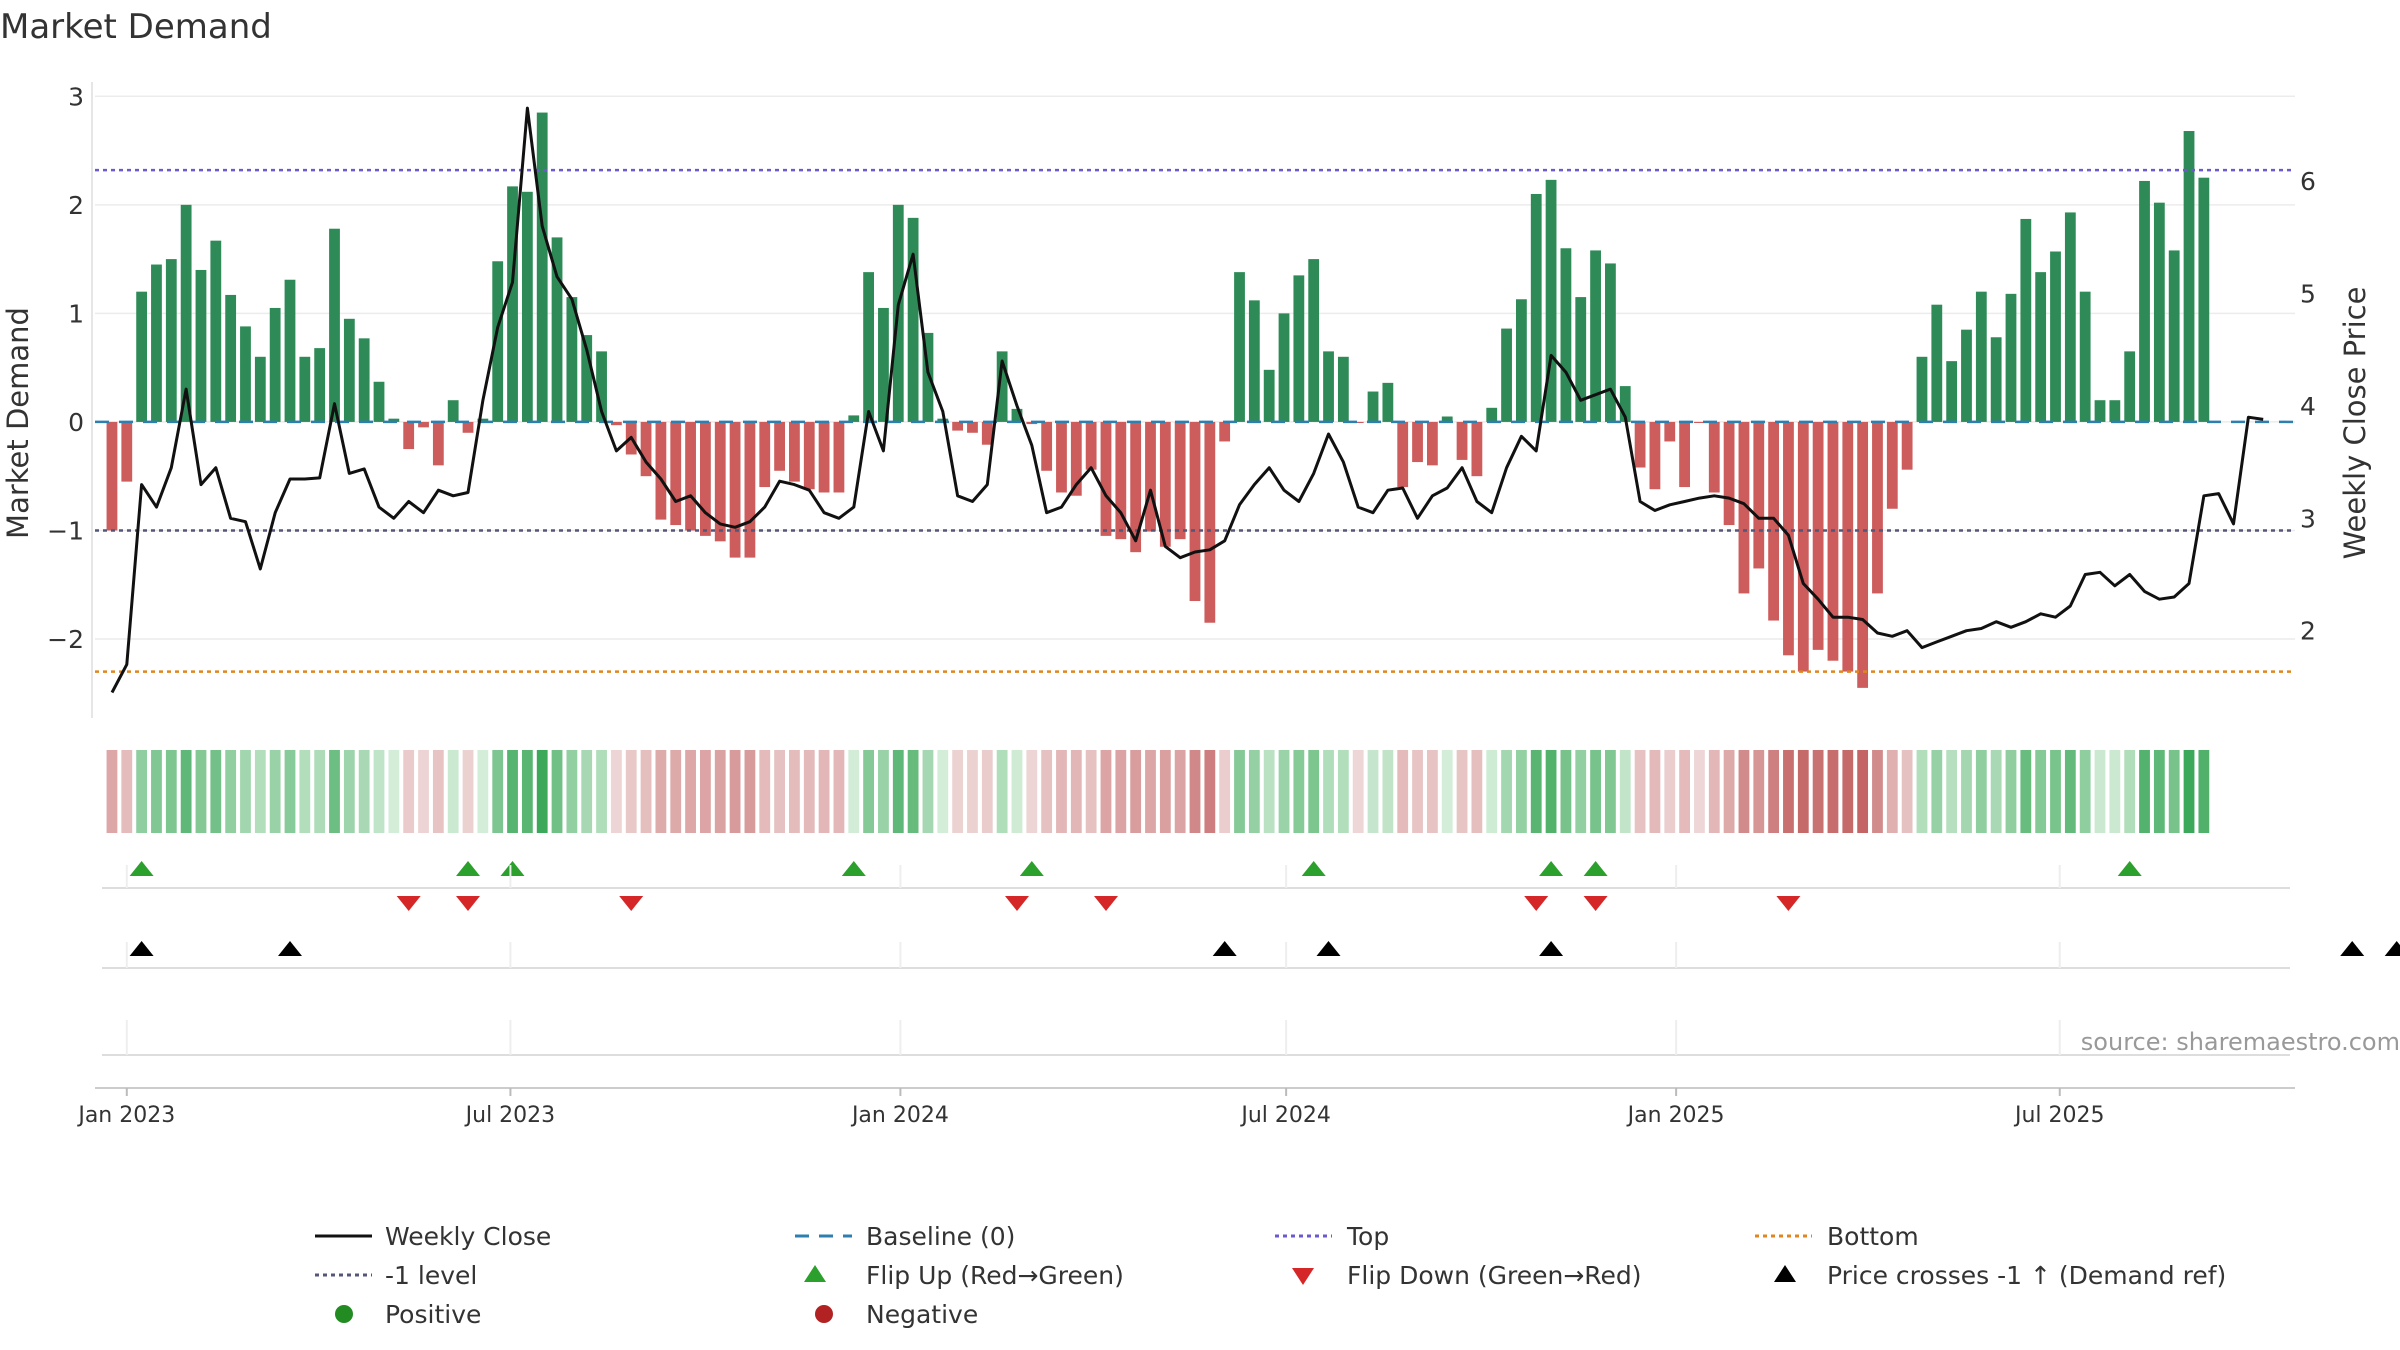  I want to click on legend-price-cross: Price crosses -1 ↑ (Demand ref), so click(2026, 1275).